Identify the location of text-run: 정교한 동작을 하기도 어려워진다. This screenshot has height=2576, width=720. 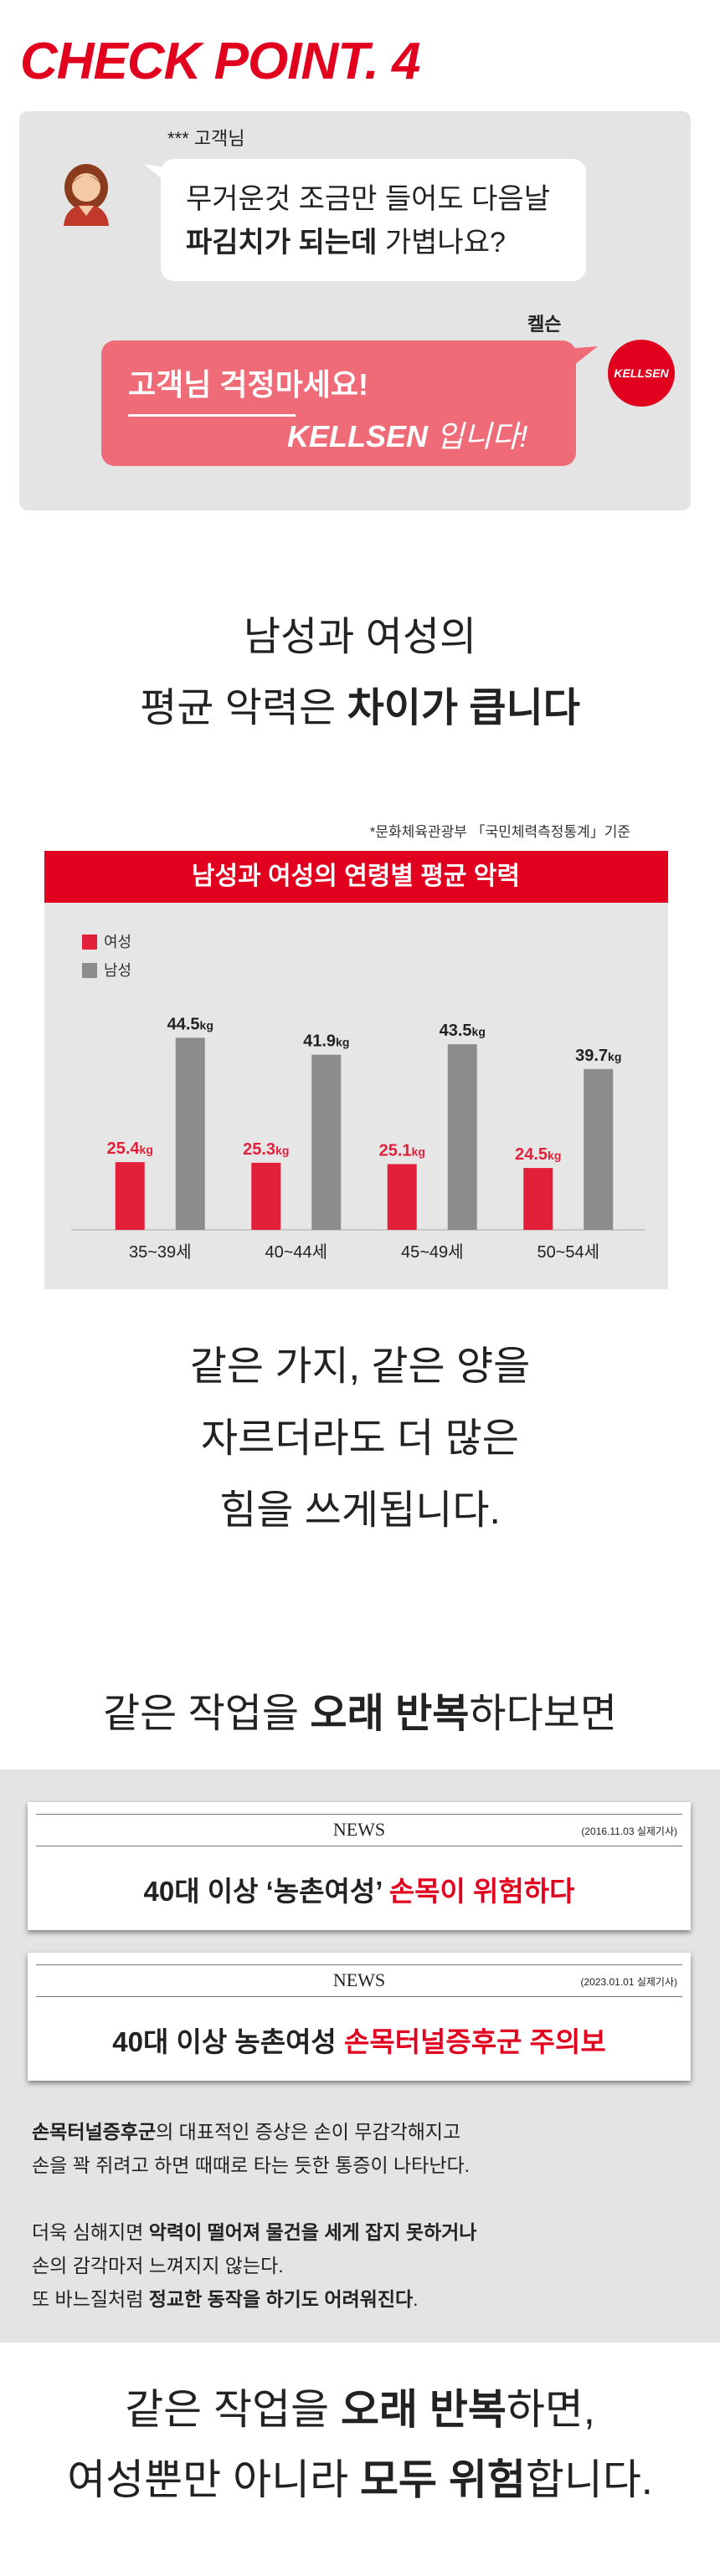
(281, 2299).